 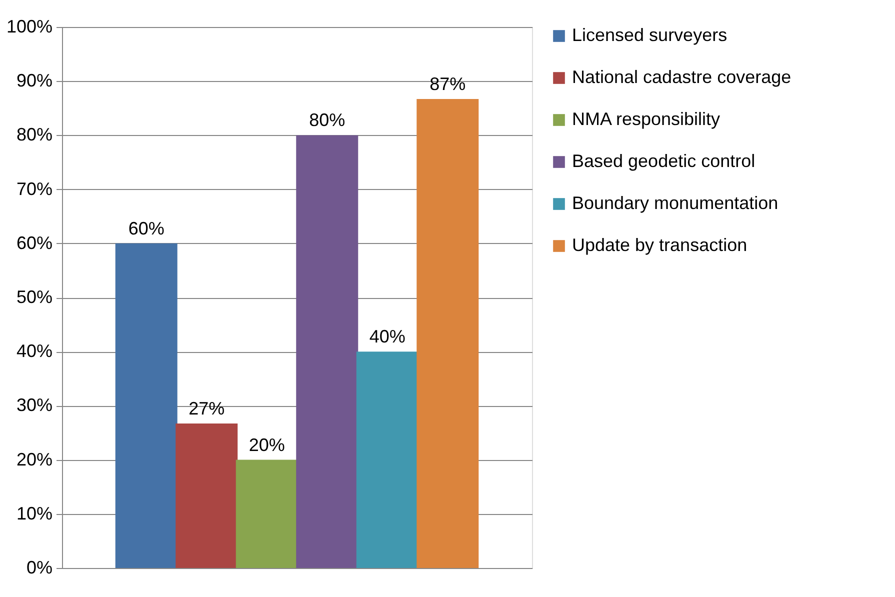 What do you see at coordinates (646, 119) in the screenshot?
I see `legend-label: NMA responsibility` at bounding box center [646, 119].